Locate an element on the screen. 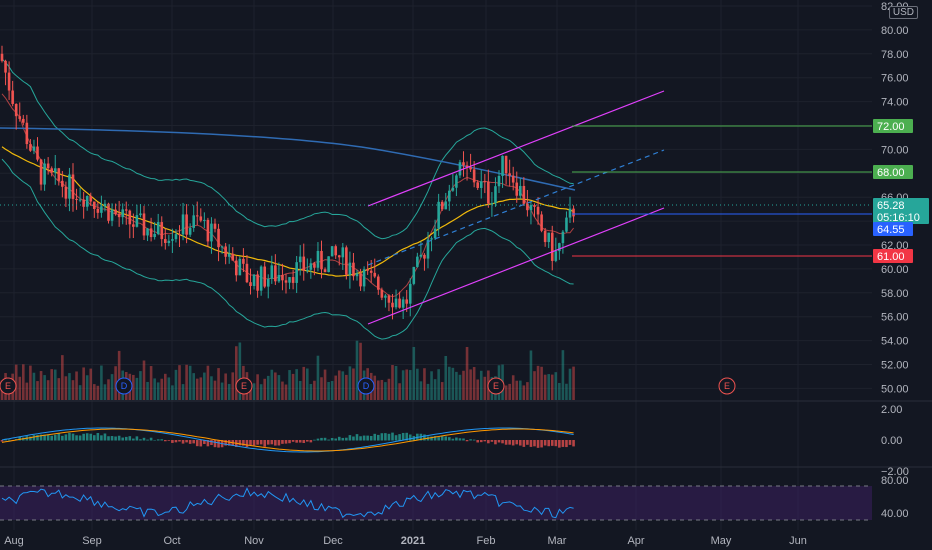 The image size is (932, 550). price-scale-label: 56.00 is located at coordinates (895, 318).